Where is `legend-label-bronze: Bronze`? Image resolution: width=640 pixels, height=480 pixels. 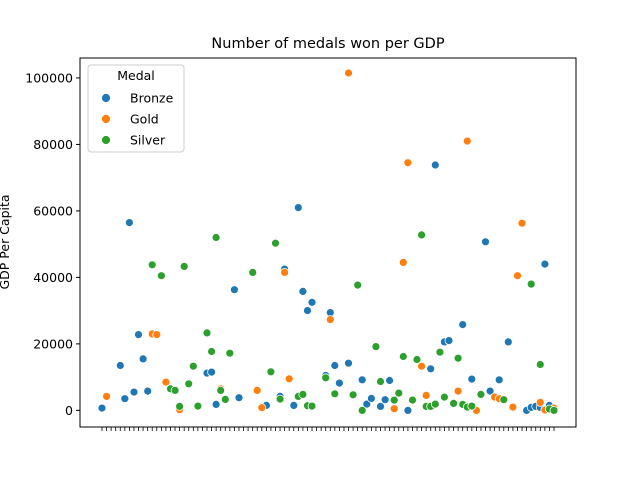 legend-label-bronze: Bronze is located at coordinates (152, 98).